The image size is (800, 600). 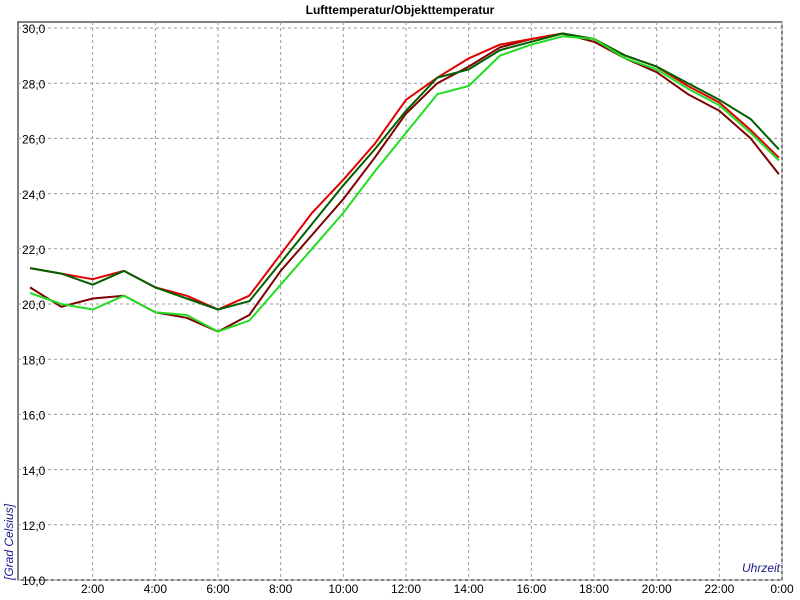 What do you see at coordinates (34, 526) in the screenshot?
I see `y-tick-label: 12,0` at bounding box center [34, 526].